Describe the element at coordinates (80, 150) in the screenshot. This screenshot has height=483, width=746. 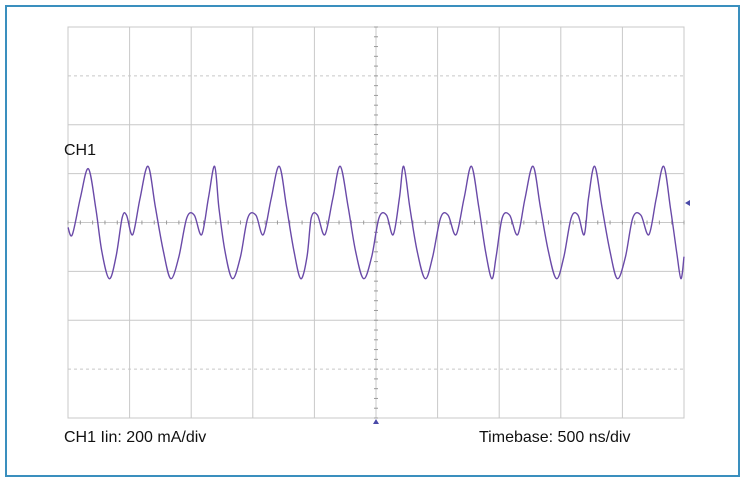
I see `channel-label: CH1` at that location.